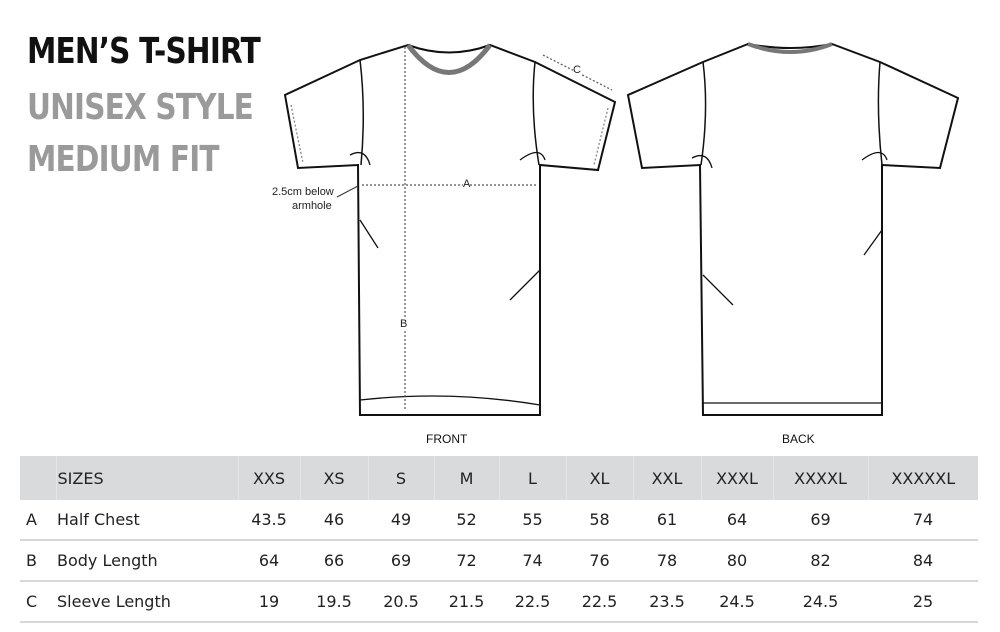  Describe the element at coordinates (144, 51) in the screenshot. I see `title: MEN’S T-SHIRT` at that location.